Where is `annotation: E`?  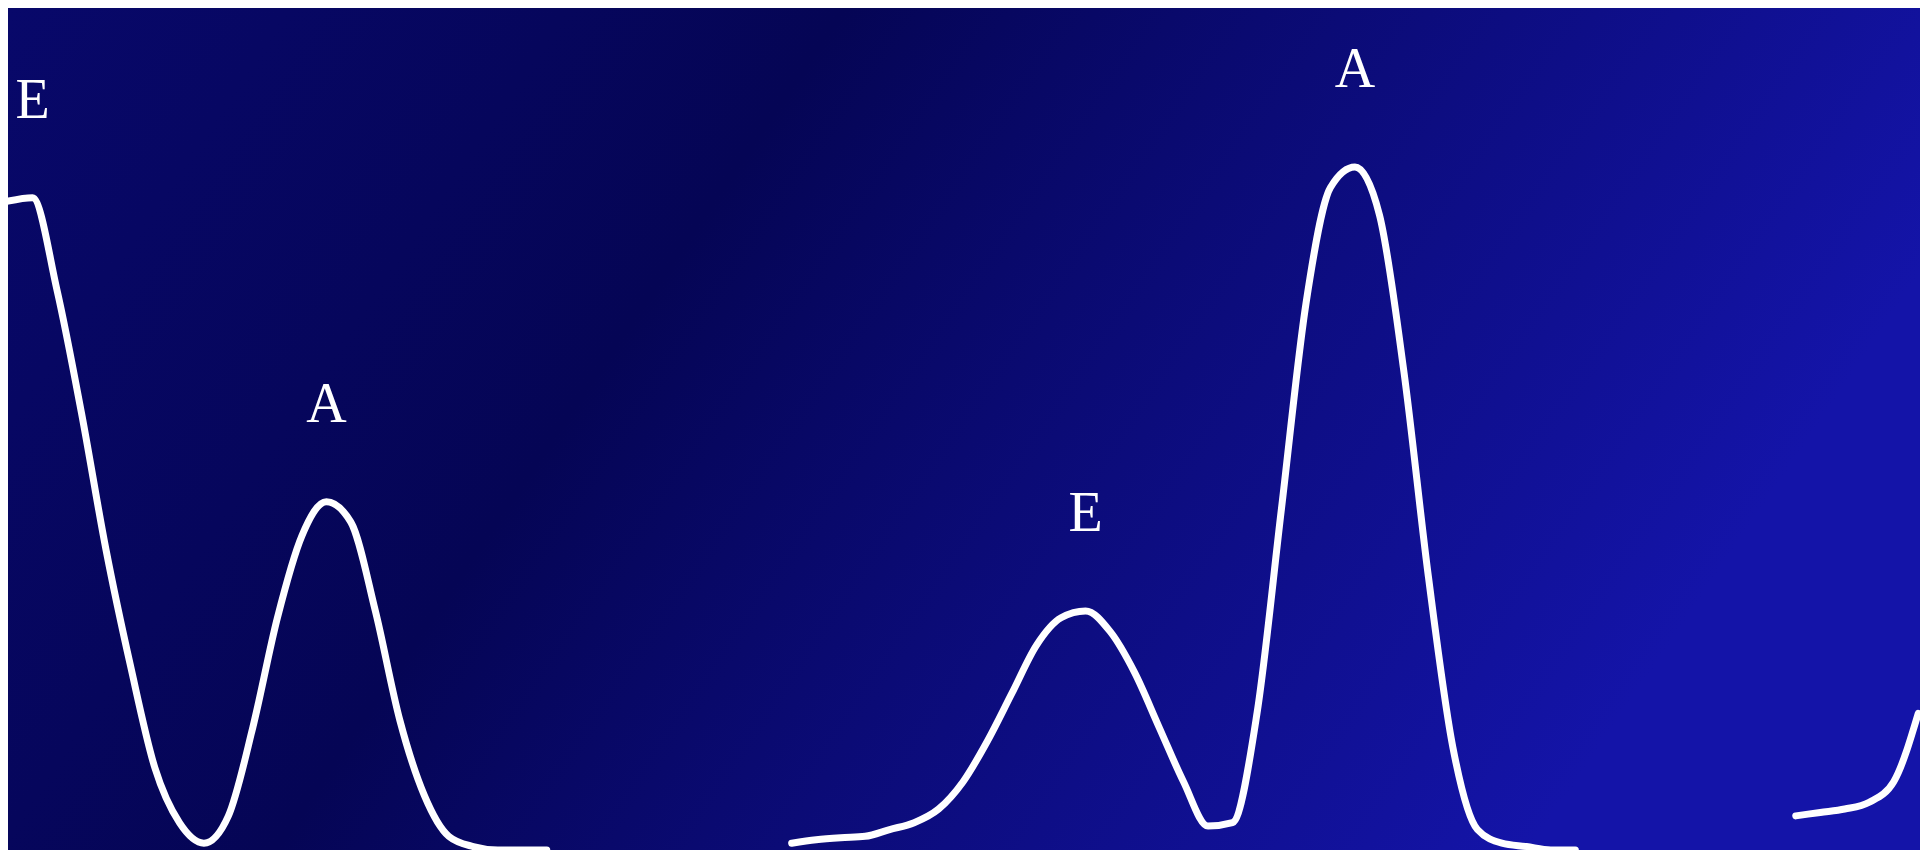 annotation: E is located at coordinates (1085, 511).